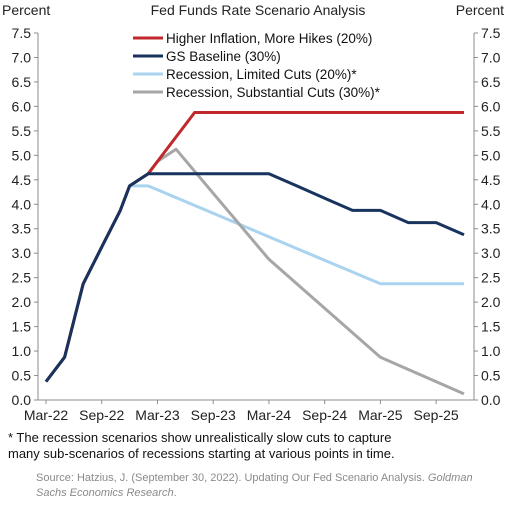 The image size is (516, 507). Describe the element at coordinates (26, 10) in the screenshot. I see `left-axis-label: Percent` at that location.